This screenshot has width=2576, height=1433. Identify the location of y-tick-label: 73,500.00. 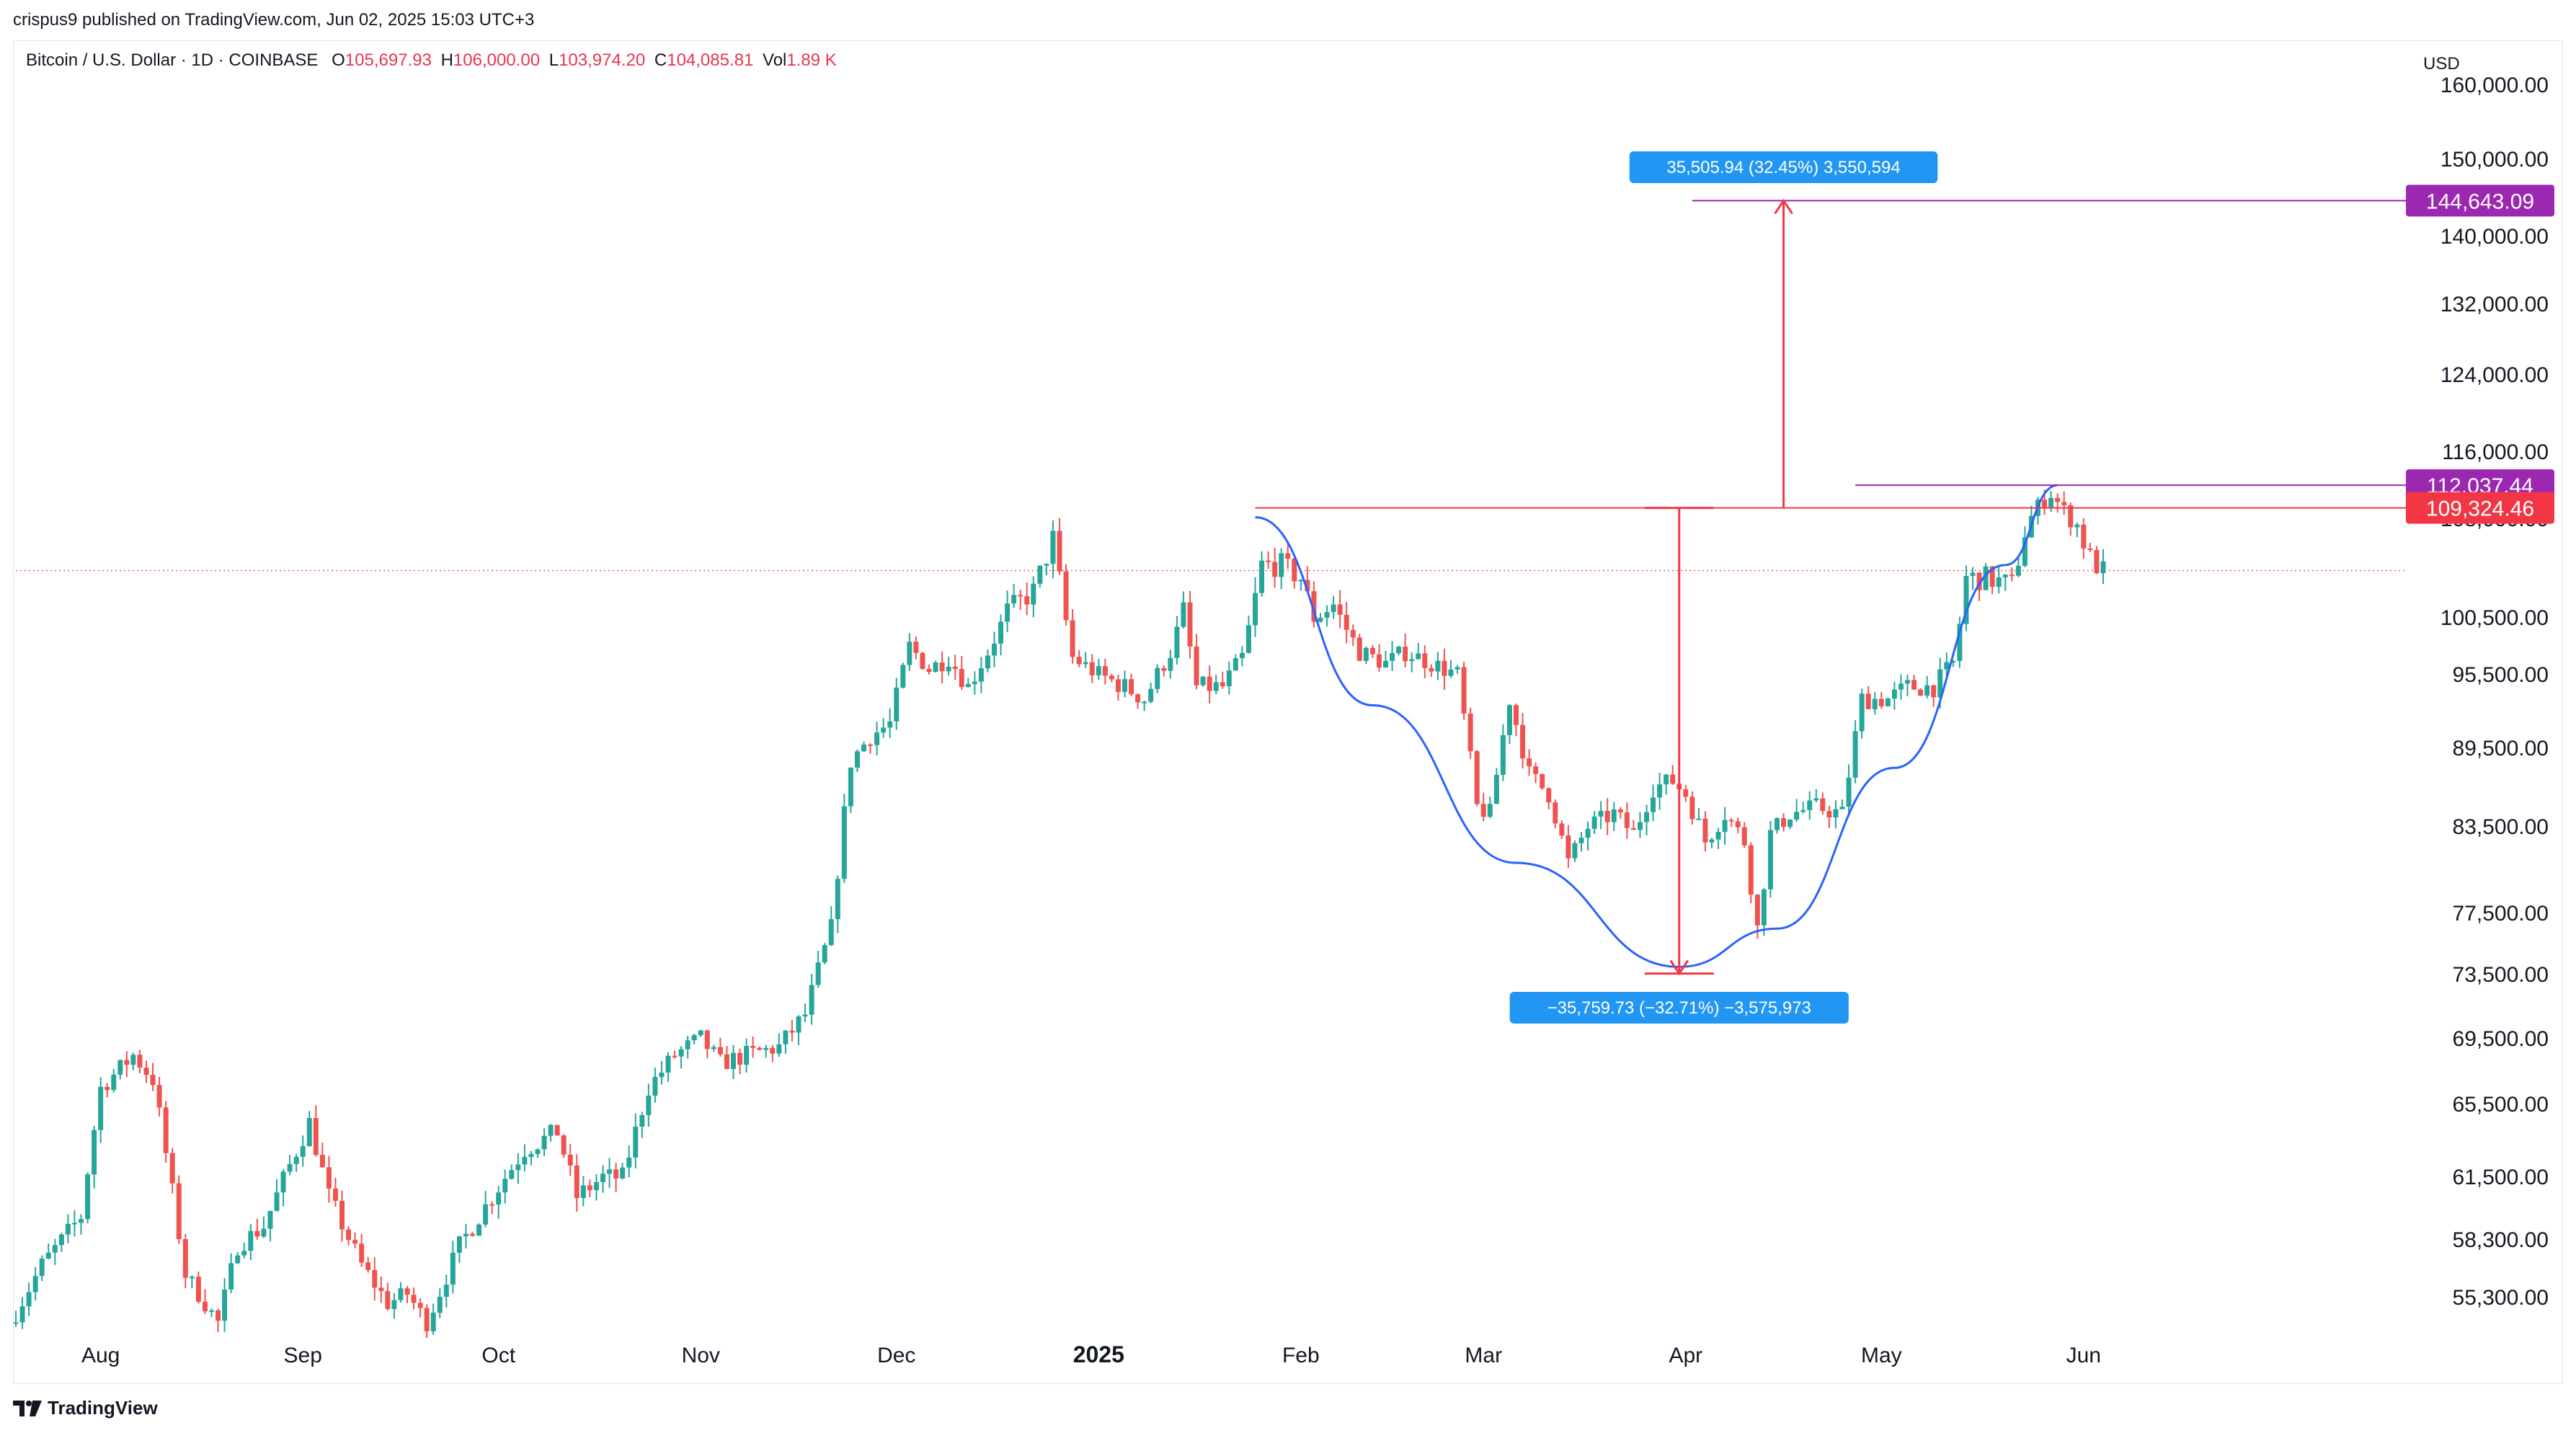
(2501, 975).